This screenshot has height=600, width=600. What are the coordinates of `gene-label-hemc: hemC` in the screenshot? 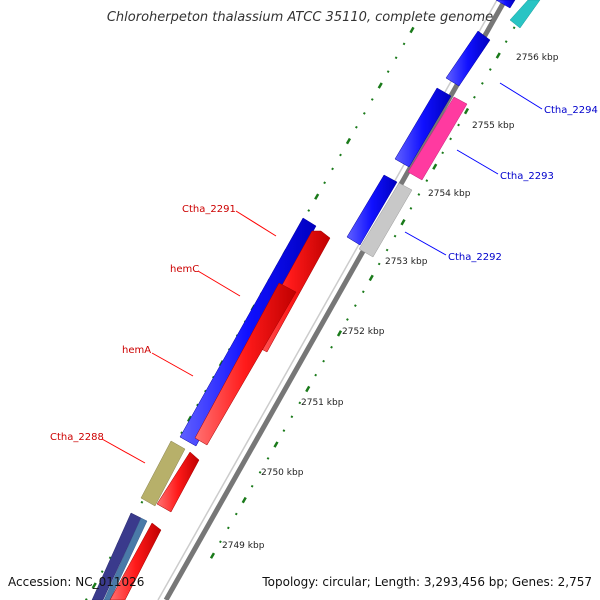 It's located at (184, 269).